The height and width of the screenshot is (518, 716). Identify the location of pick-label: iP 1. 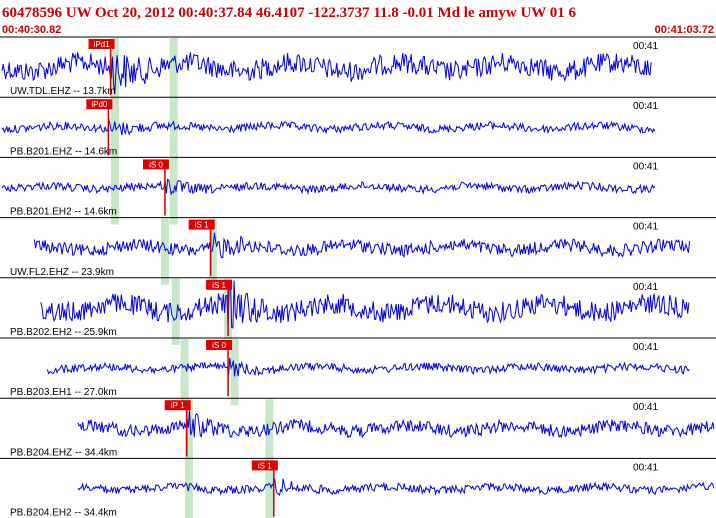
(178, 405).